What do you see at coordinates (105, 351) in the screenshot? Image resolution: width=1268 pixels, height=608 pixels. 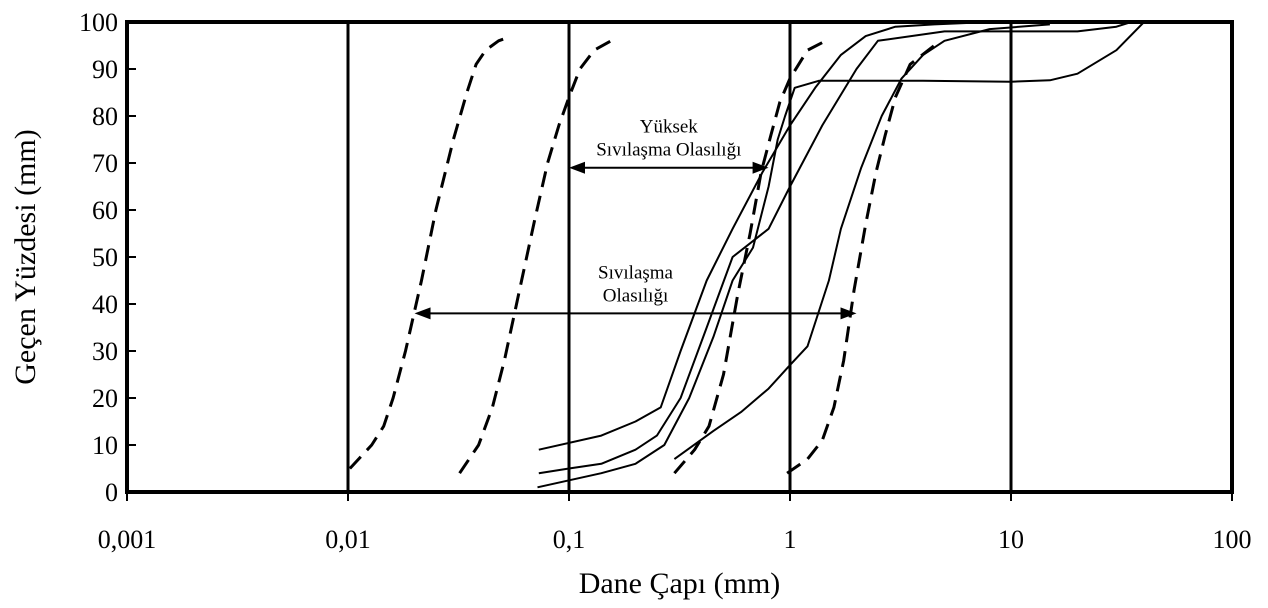 I see `y-tick-label: 30` at bounding box center [105, 351].